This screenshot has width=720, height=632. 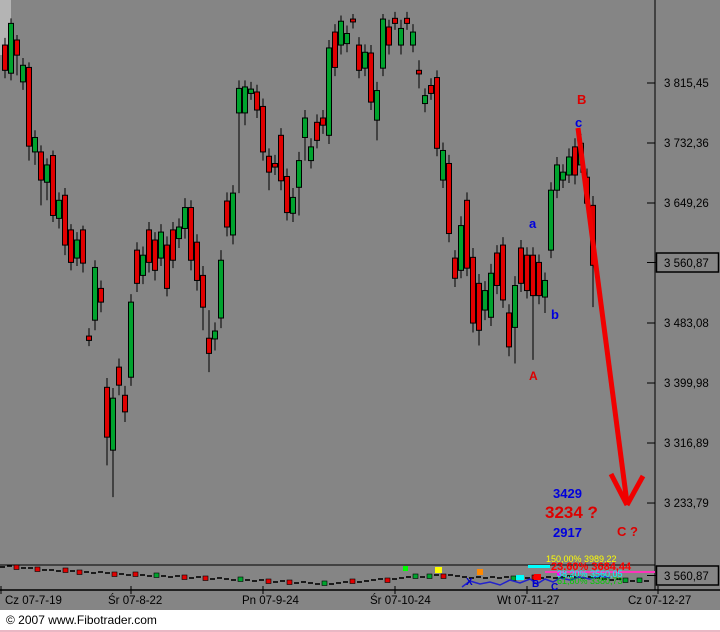 I want to click on cyan-marker, so click(x=520, y=577).